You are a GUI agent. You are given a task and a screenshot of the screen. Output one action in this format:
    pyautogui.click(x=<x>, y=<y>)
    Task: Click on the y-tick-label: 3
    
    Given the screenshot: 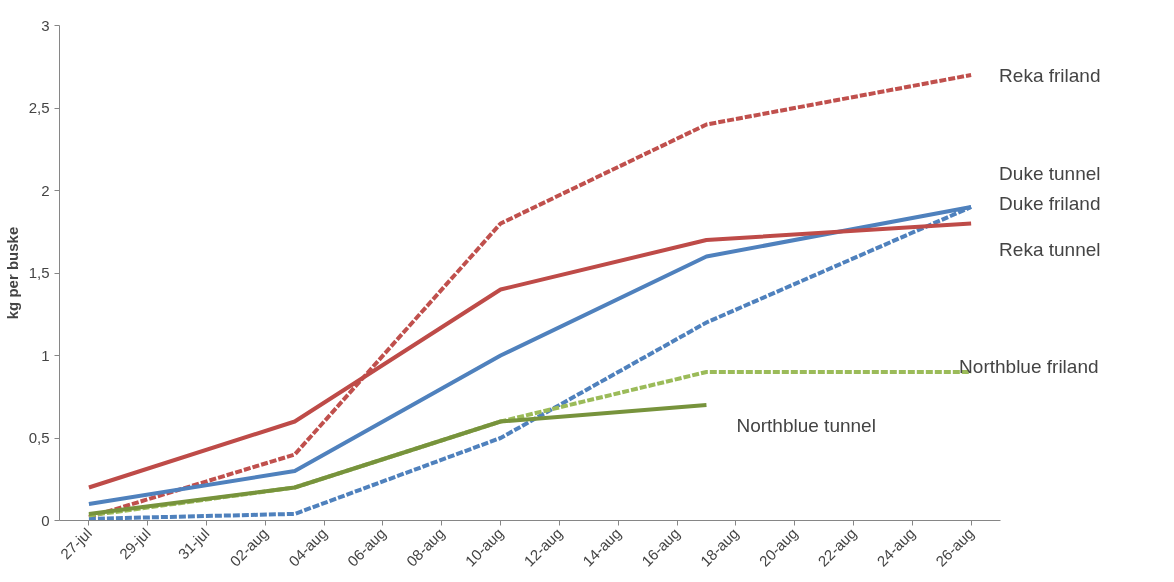 What is the action you would take?
    pyautogui.click(x=45, y=25)
    